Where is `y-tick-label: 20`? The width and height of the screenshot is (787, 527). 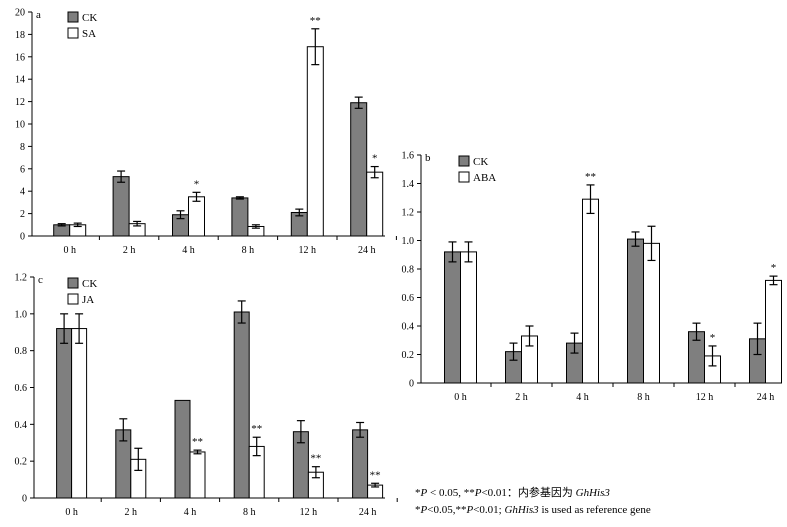
y-tick-label: 20 is located at coordinates (20, 13).